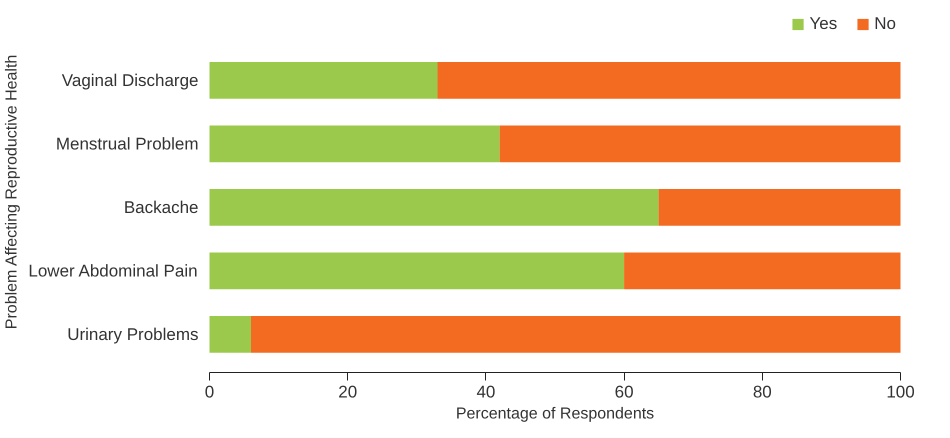 This screenshot has height=438, width=950. What do you see at coordinates (161, 207) in the screenshot?
I see `y-tick-label: Backache` at bounding box center [161, 207].